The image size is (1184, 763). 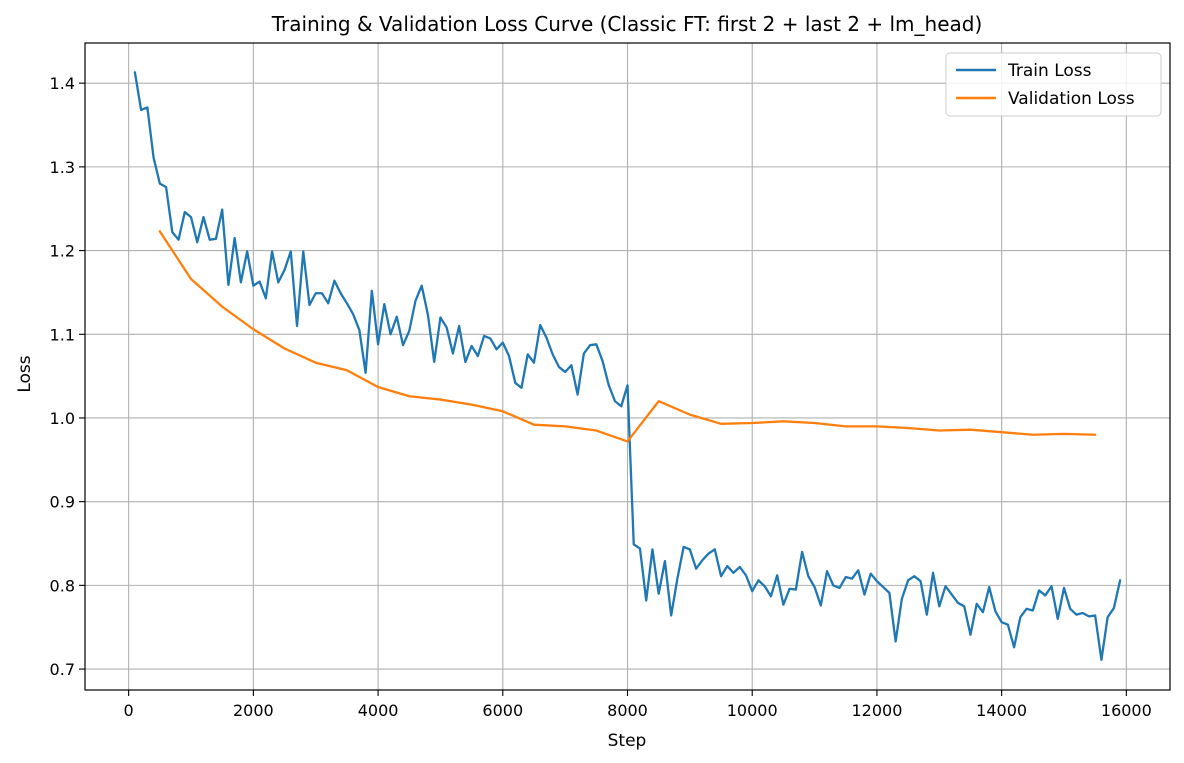 I want to click on y-tick-label: 0.7, so click(x=62, y=669).